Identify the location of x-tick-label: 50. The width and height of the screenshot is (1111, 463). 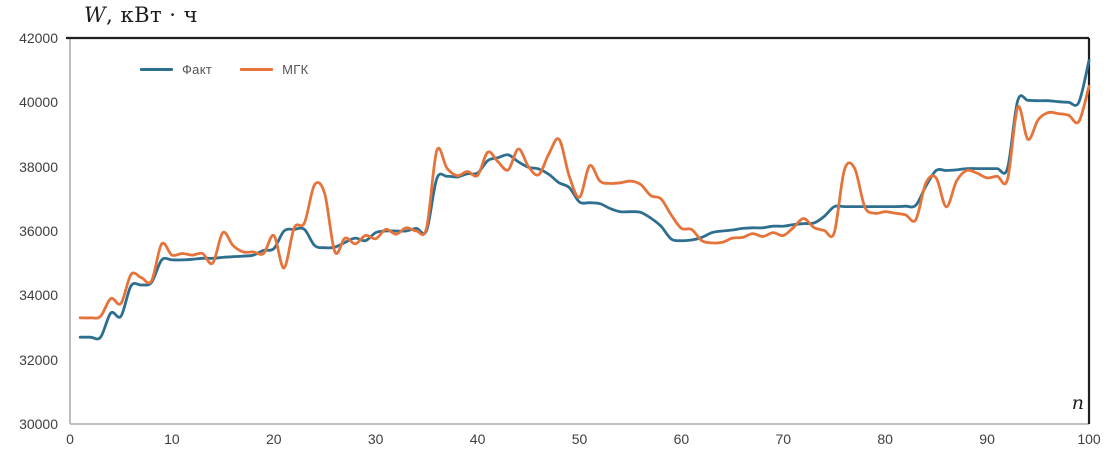
(579, 439).